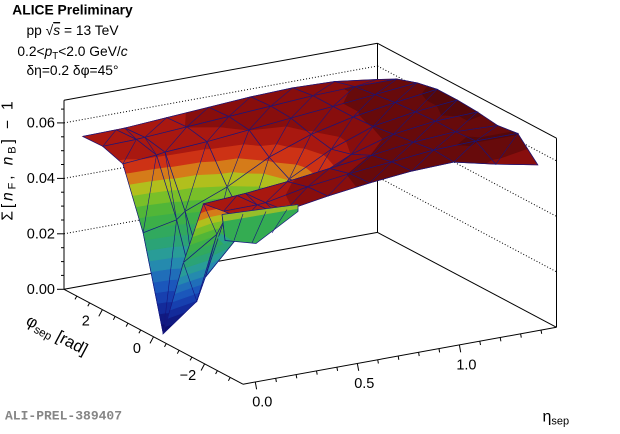 The image size is (620, 434). Describe the element at coordinates (41, 290) in the screenshot. I see `svg-text: 0.00` at that location.